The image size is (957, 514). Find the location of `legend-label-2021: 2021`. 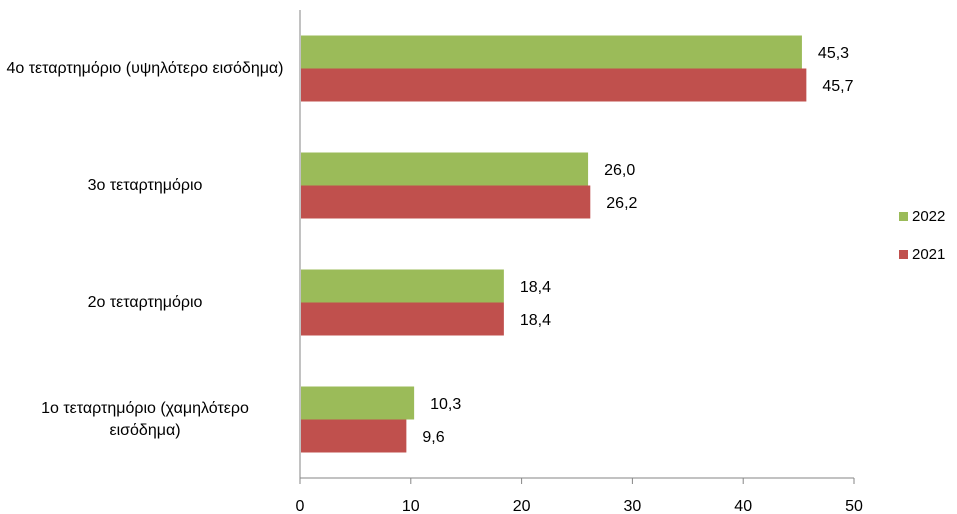

legend-label-2021: 2021 is located at coordinates (929, 254).